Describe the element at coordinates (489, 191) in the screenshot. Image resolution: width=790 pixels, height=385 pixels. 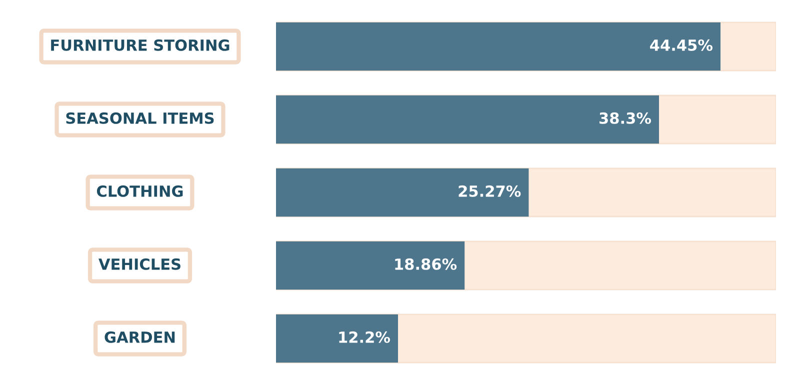
I see `data-label: 25.27%` at that location.